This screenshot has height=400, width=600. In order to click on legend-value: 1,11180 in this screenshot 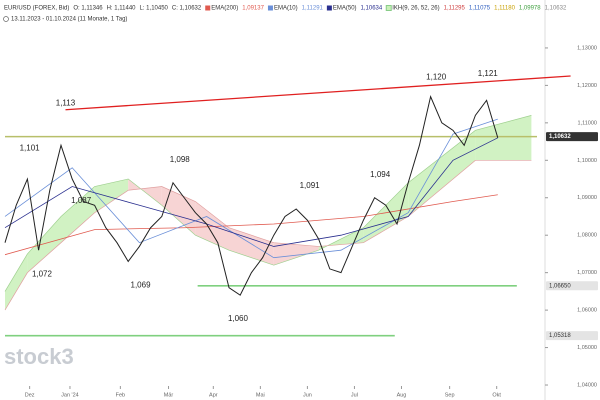, I will do `click(504, 9)`.